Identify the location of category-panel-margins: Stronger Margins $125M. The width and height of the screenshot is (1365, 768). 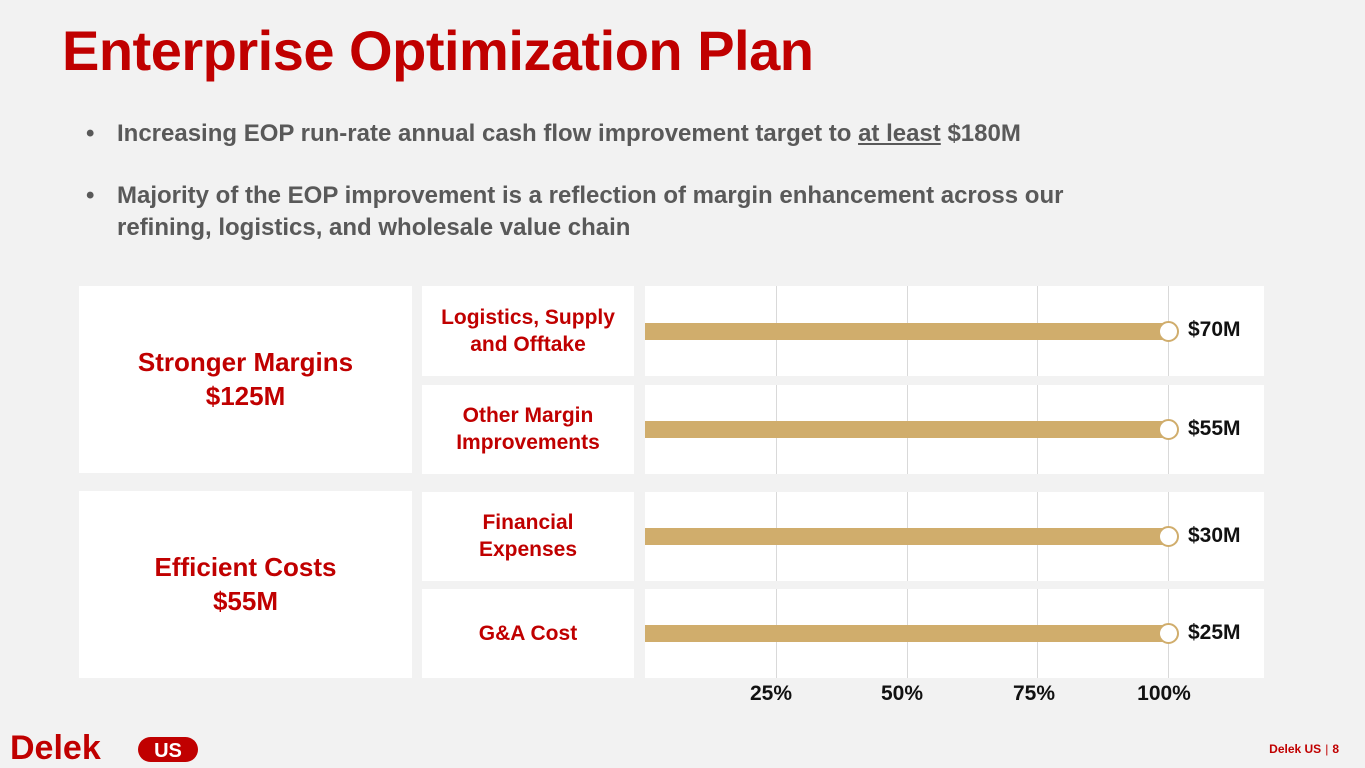
(245, 379).